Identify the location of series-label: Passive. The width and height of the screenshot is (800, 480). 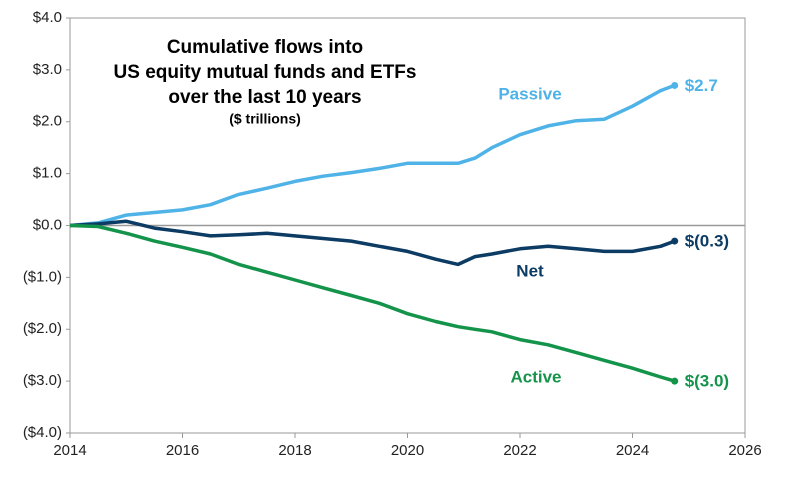
(529, 93).